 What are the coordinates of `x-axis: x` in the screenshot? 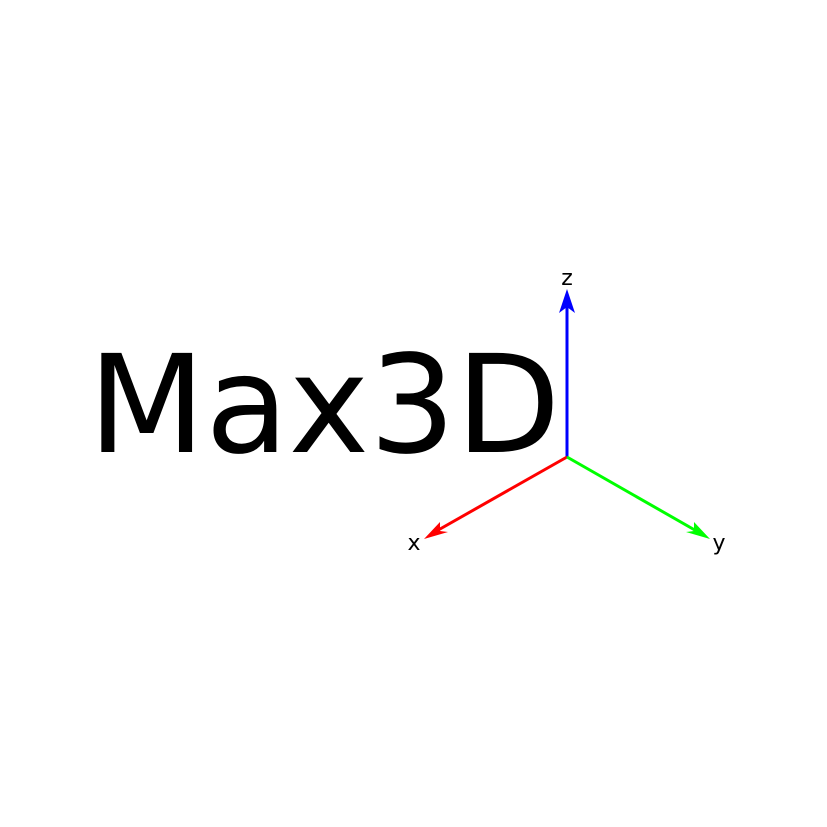 It's located at (487, 505).